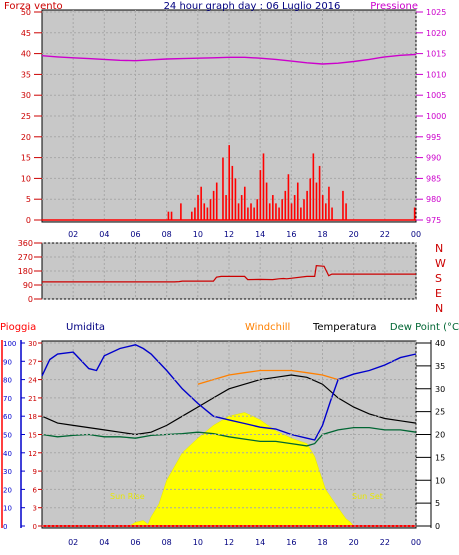  Describe the element at coordinates (32, 362) in the screenshot. I see `rain-tick-label: 27` at that location.